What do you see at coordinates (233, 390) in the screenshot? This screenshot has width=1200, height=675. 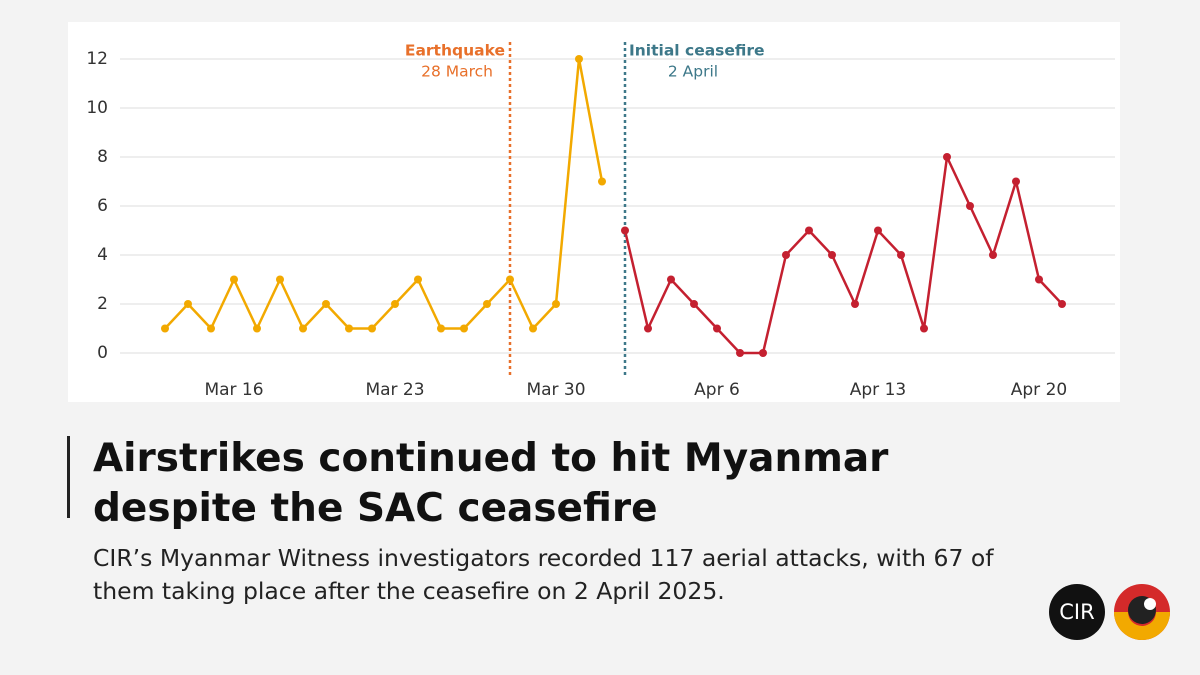 I see `x-tick-label: Mar 16` at bounding box center [233, 390].